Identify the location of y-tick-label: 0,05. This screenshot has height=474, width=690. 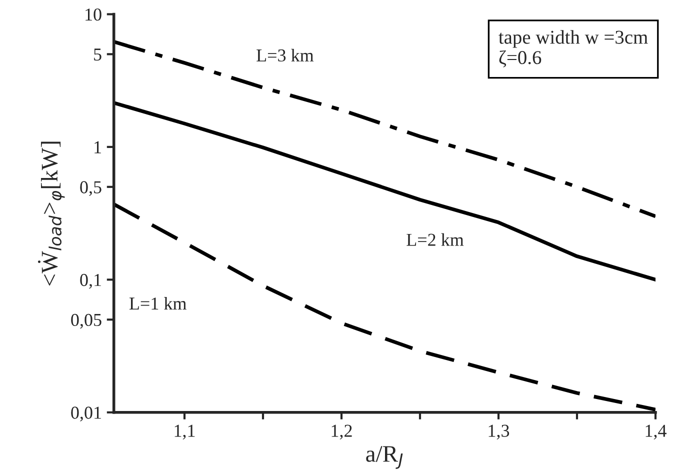
(86, 321).